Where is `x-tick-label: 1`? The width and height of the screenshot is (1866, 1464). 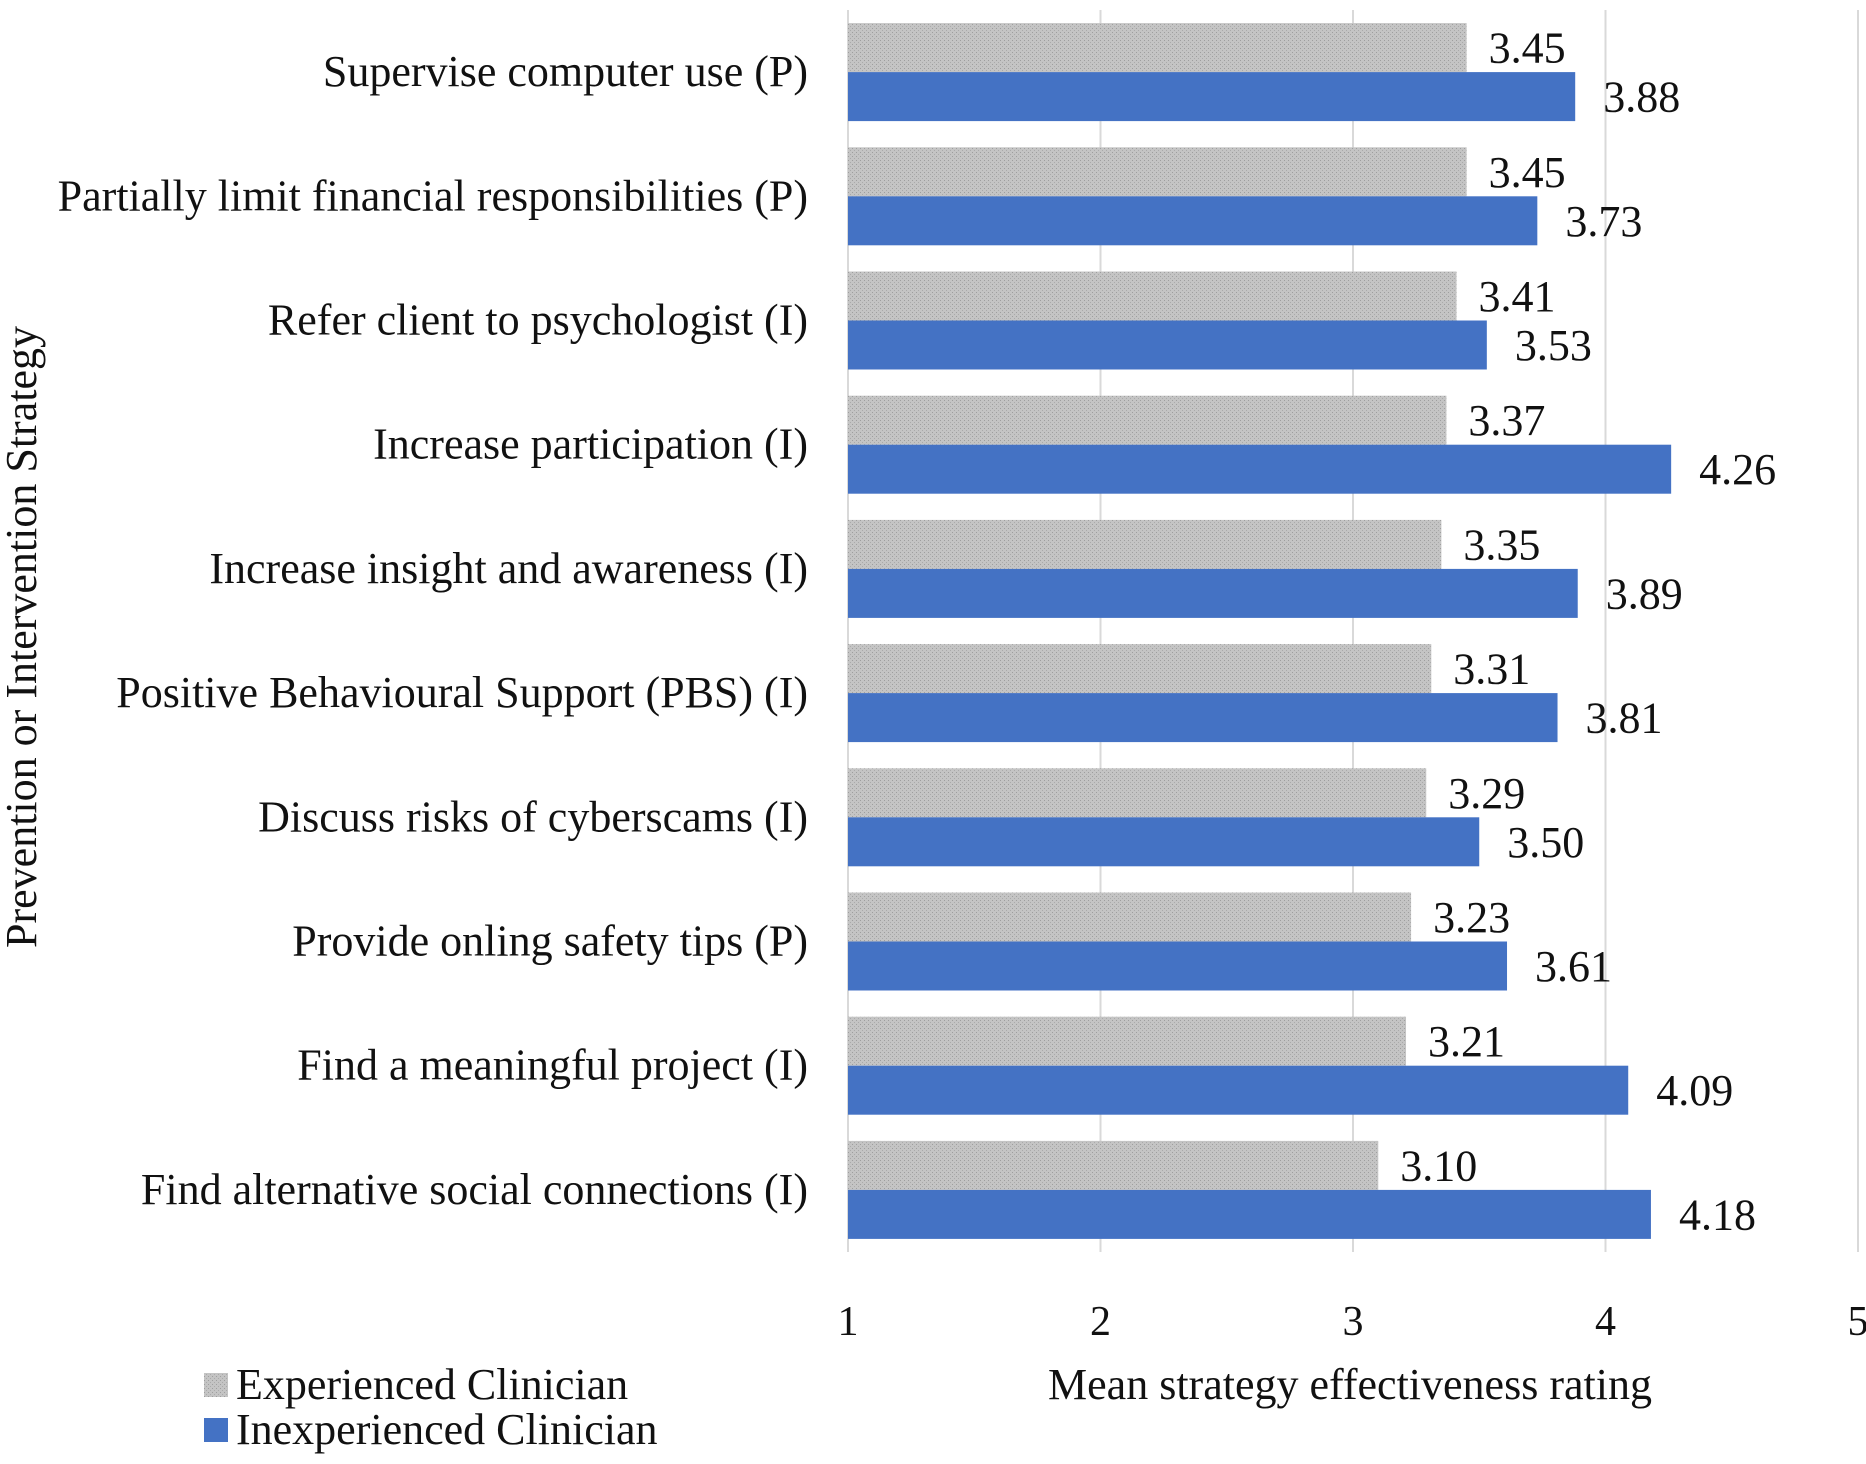 x-tick-label: 1 is located at coordinates (848, 1322).